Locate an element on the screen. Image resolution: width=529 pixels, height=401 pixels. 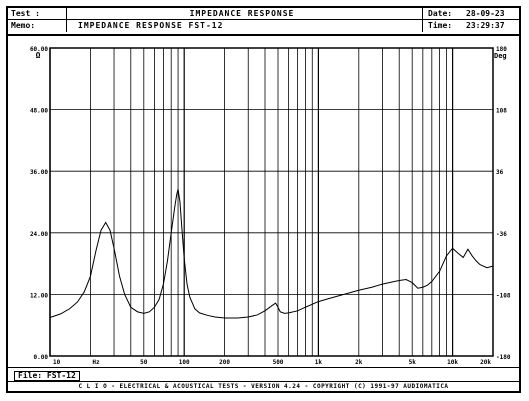
memo-label: Memo: is located at coordinates (23, 25).